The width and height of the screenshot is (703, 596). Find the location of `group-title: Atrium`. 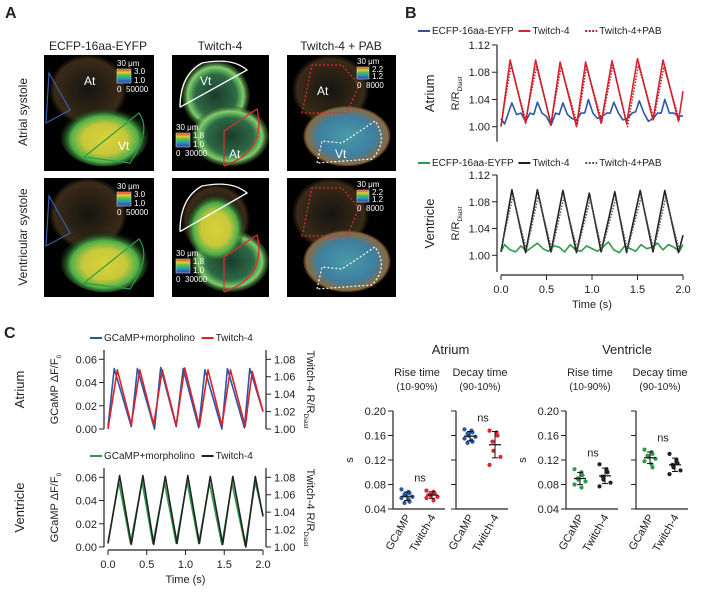

group-title: Atrium is located at coordinates (451, 349).